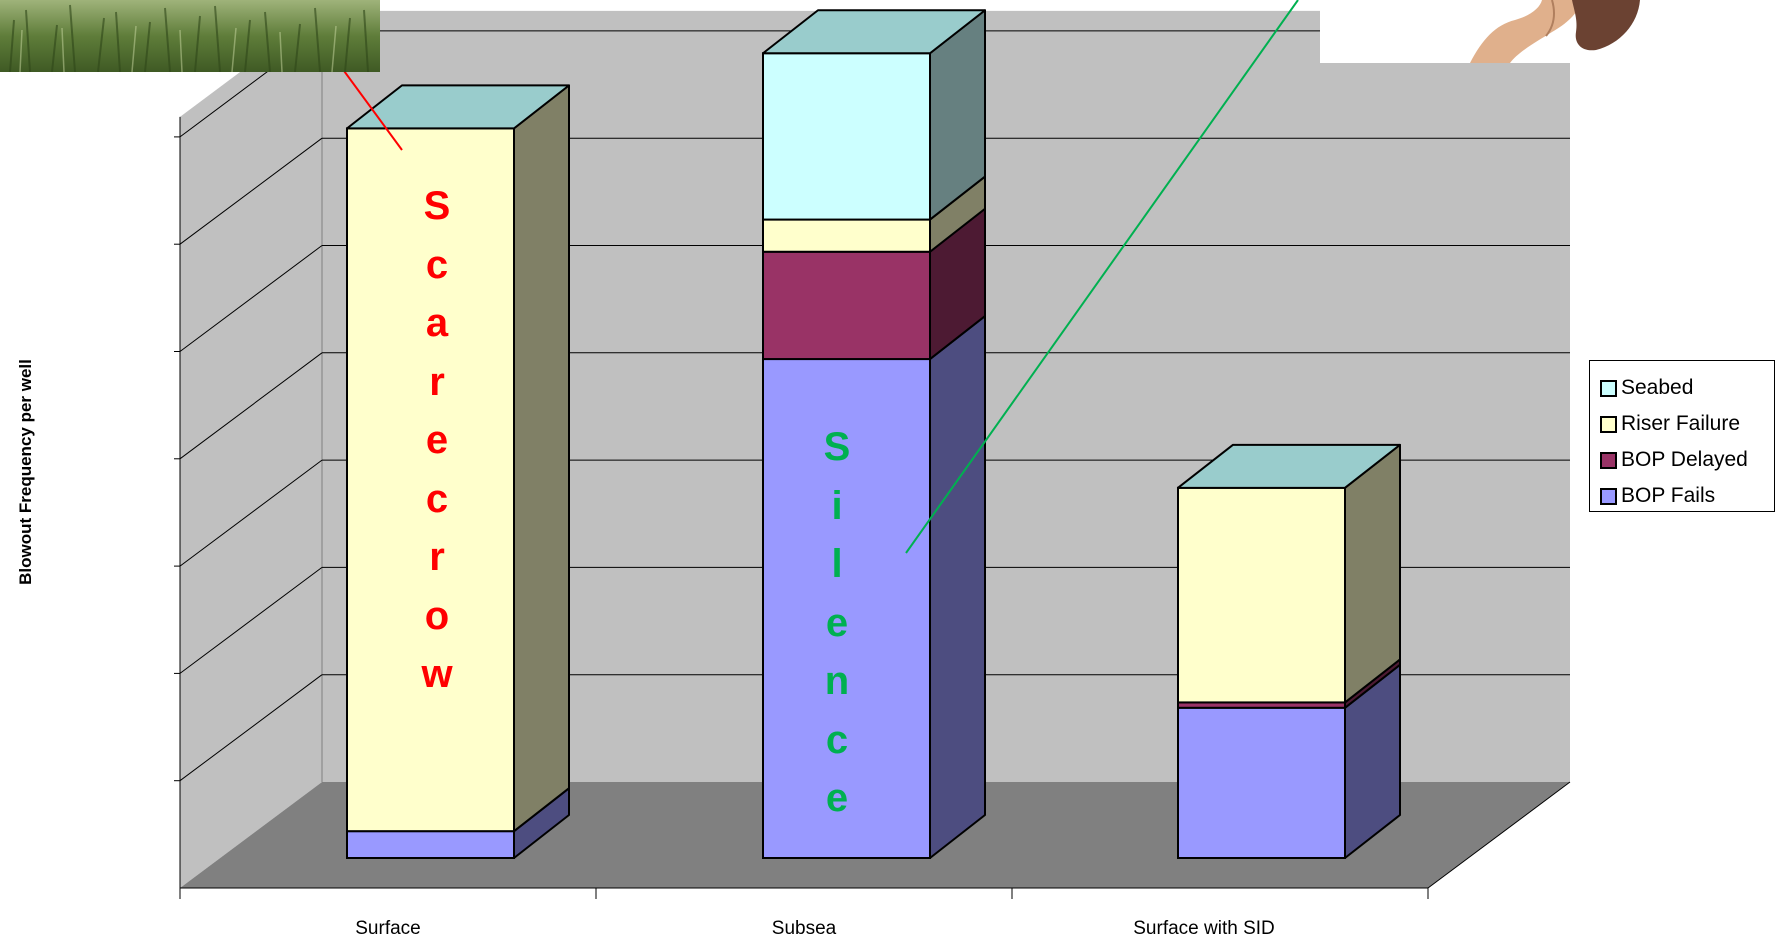  What do you see at coordinates (190, 36) in the screenshot?
I see `grass-photo` at bounding box center [190, 36].